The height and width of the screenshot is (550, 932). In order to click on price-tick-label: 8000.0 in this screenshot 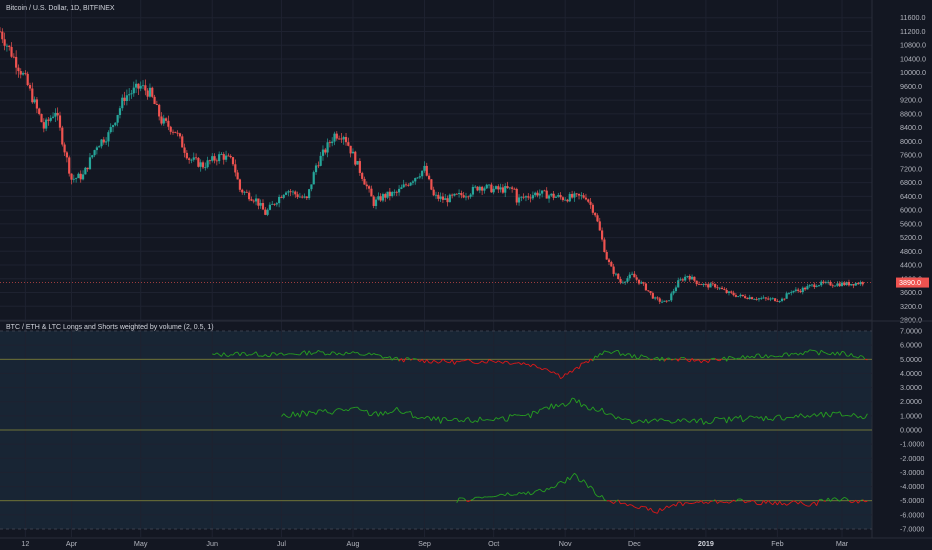, I will do `click(911, 141)`.